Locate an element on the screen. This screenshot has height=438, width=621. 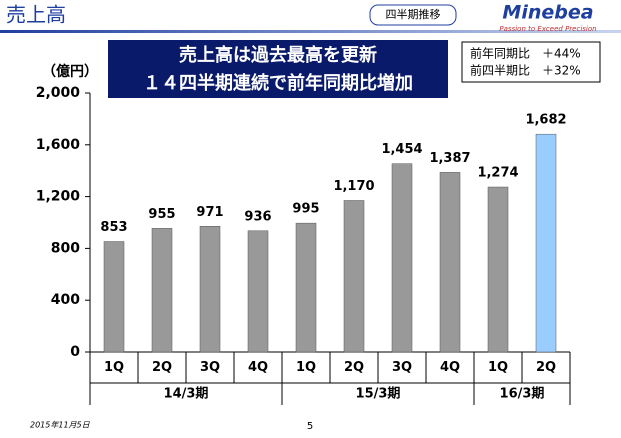
value-label: 1,274 is located at coordinates (497, 173).